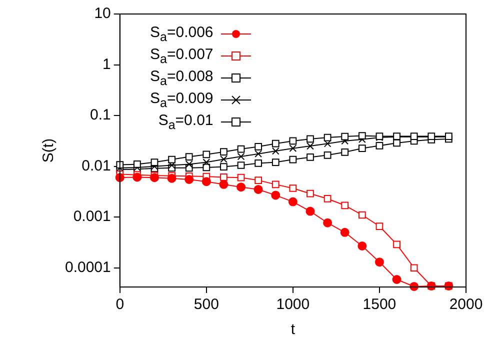 The width and height of the screenshot is (498, 349). Describe the element at coordinates (182, 100) in the screenshot. I see `legend-label: S$_{a}$=0.009` at that location.